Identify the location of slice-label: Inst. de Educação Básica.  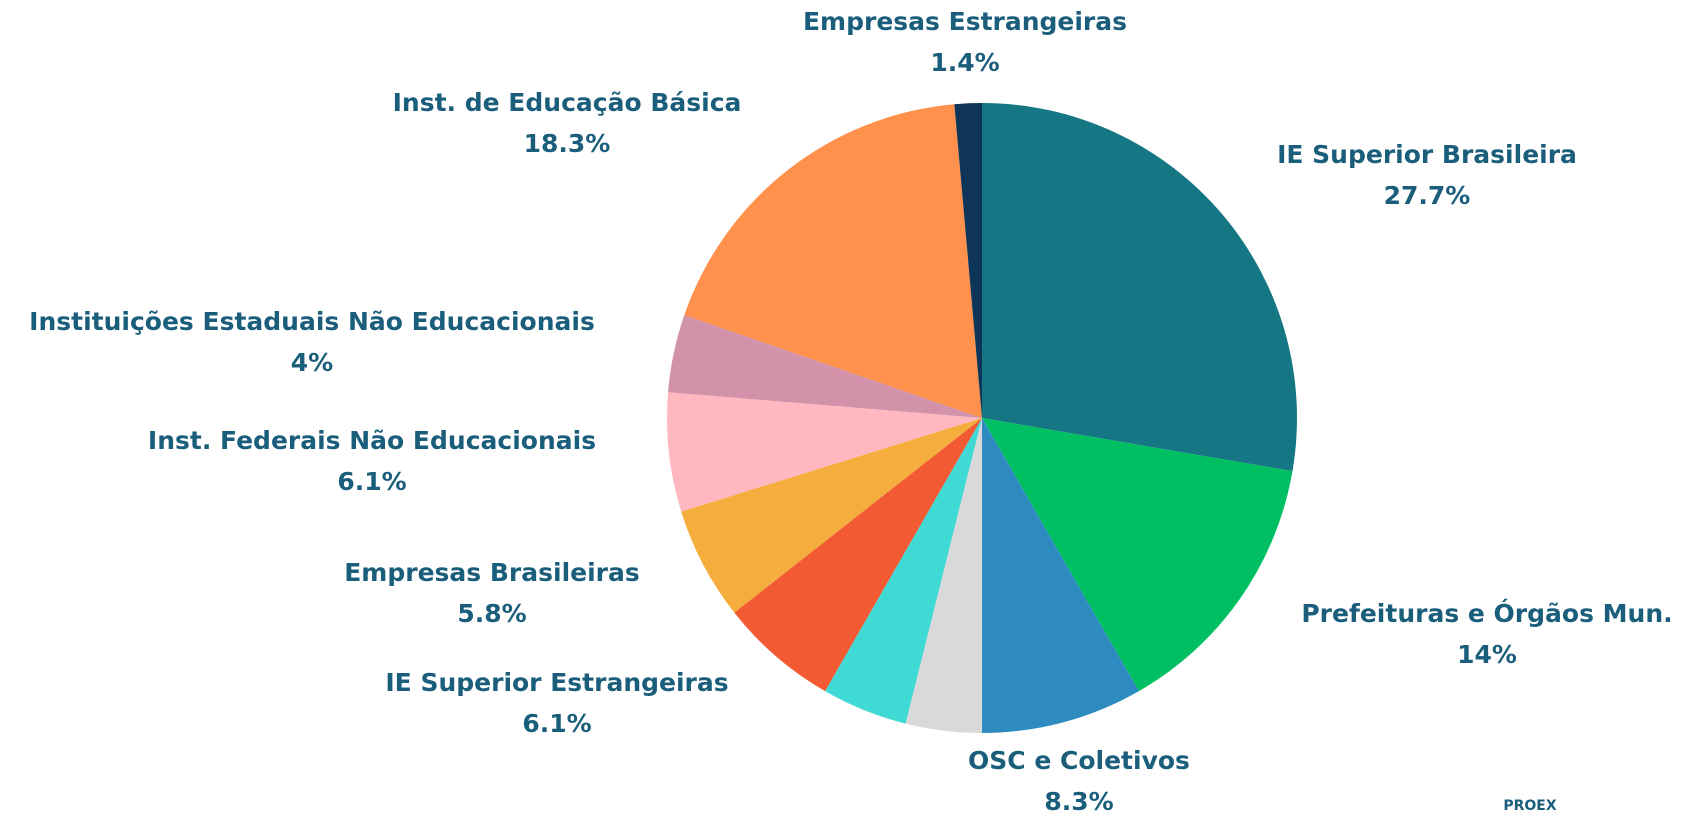
(567, 102).